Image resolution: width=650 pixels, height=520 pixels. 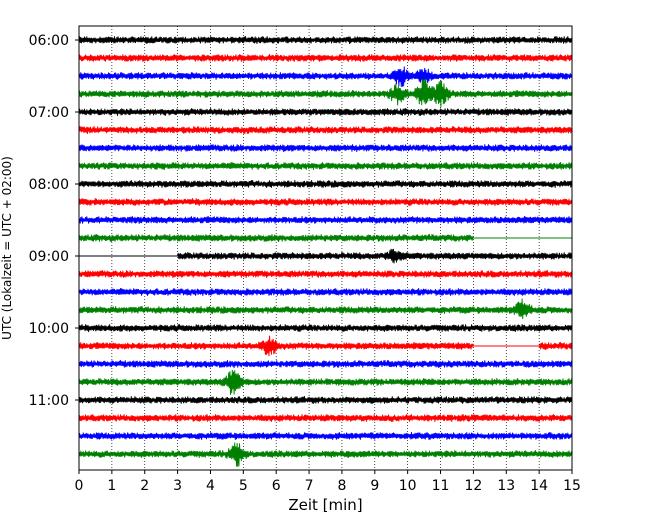 What do you see at coordinates (177, 486) in the screenshot?
I see `x-tick-label: 3` at bounding box center [177, 486].